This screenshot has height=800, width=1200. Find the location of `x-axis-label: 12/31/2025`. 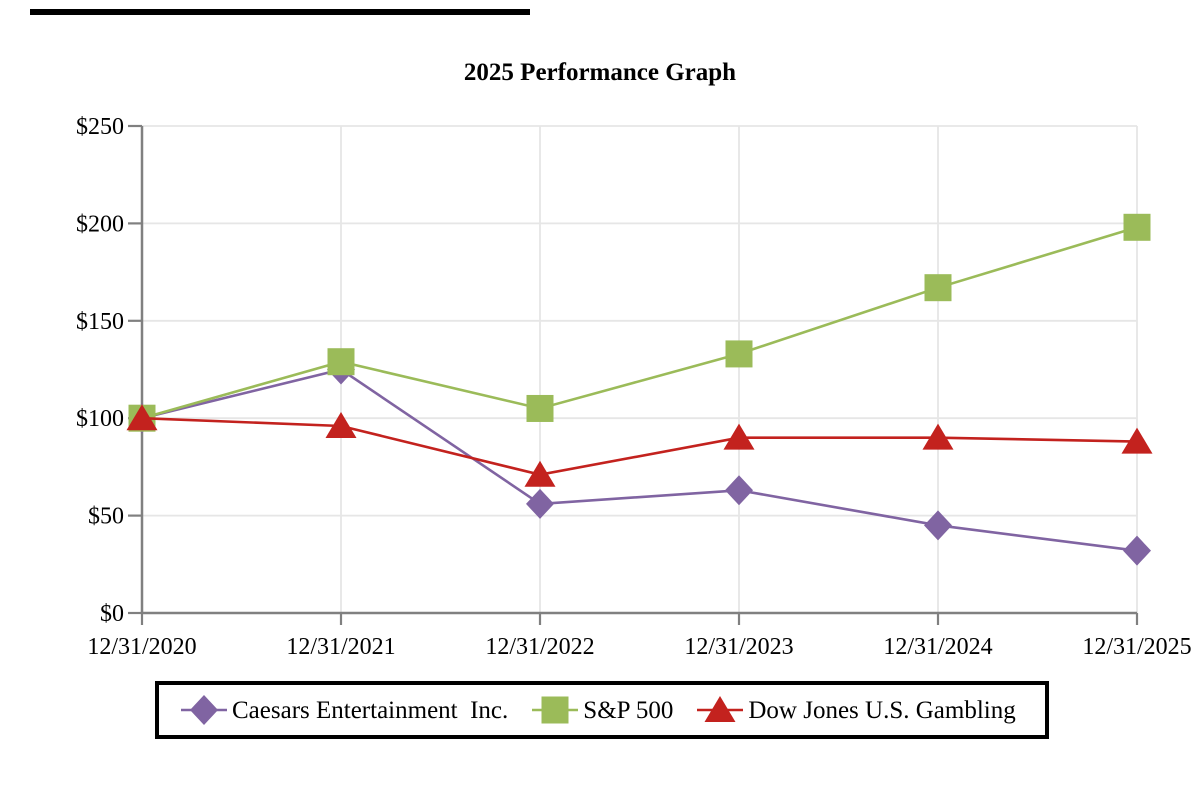

x-axis-label: 12/31/2025 is located at coordinates (1136, 647).